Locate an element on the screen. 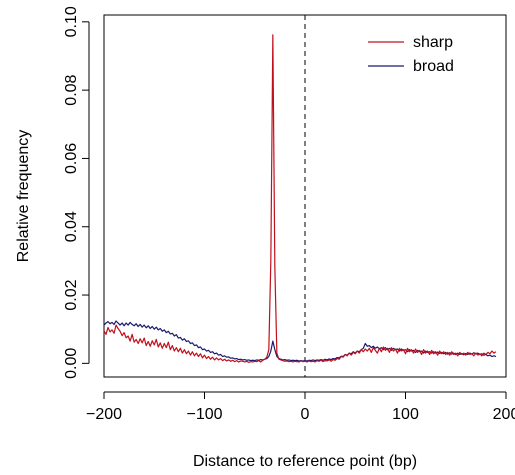 The image size is (515, 475). y-tick-label: 0.08 is located at coordinates (71, 89).